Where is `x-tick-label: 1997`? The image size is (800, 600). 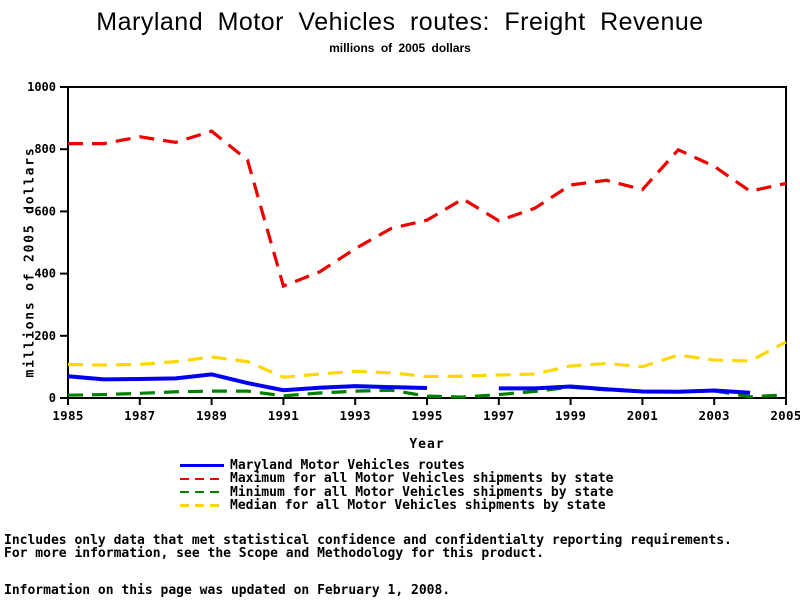
x-tick-label: 1997 is located at coordinates (498, 415).